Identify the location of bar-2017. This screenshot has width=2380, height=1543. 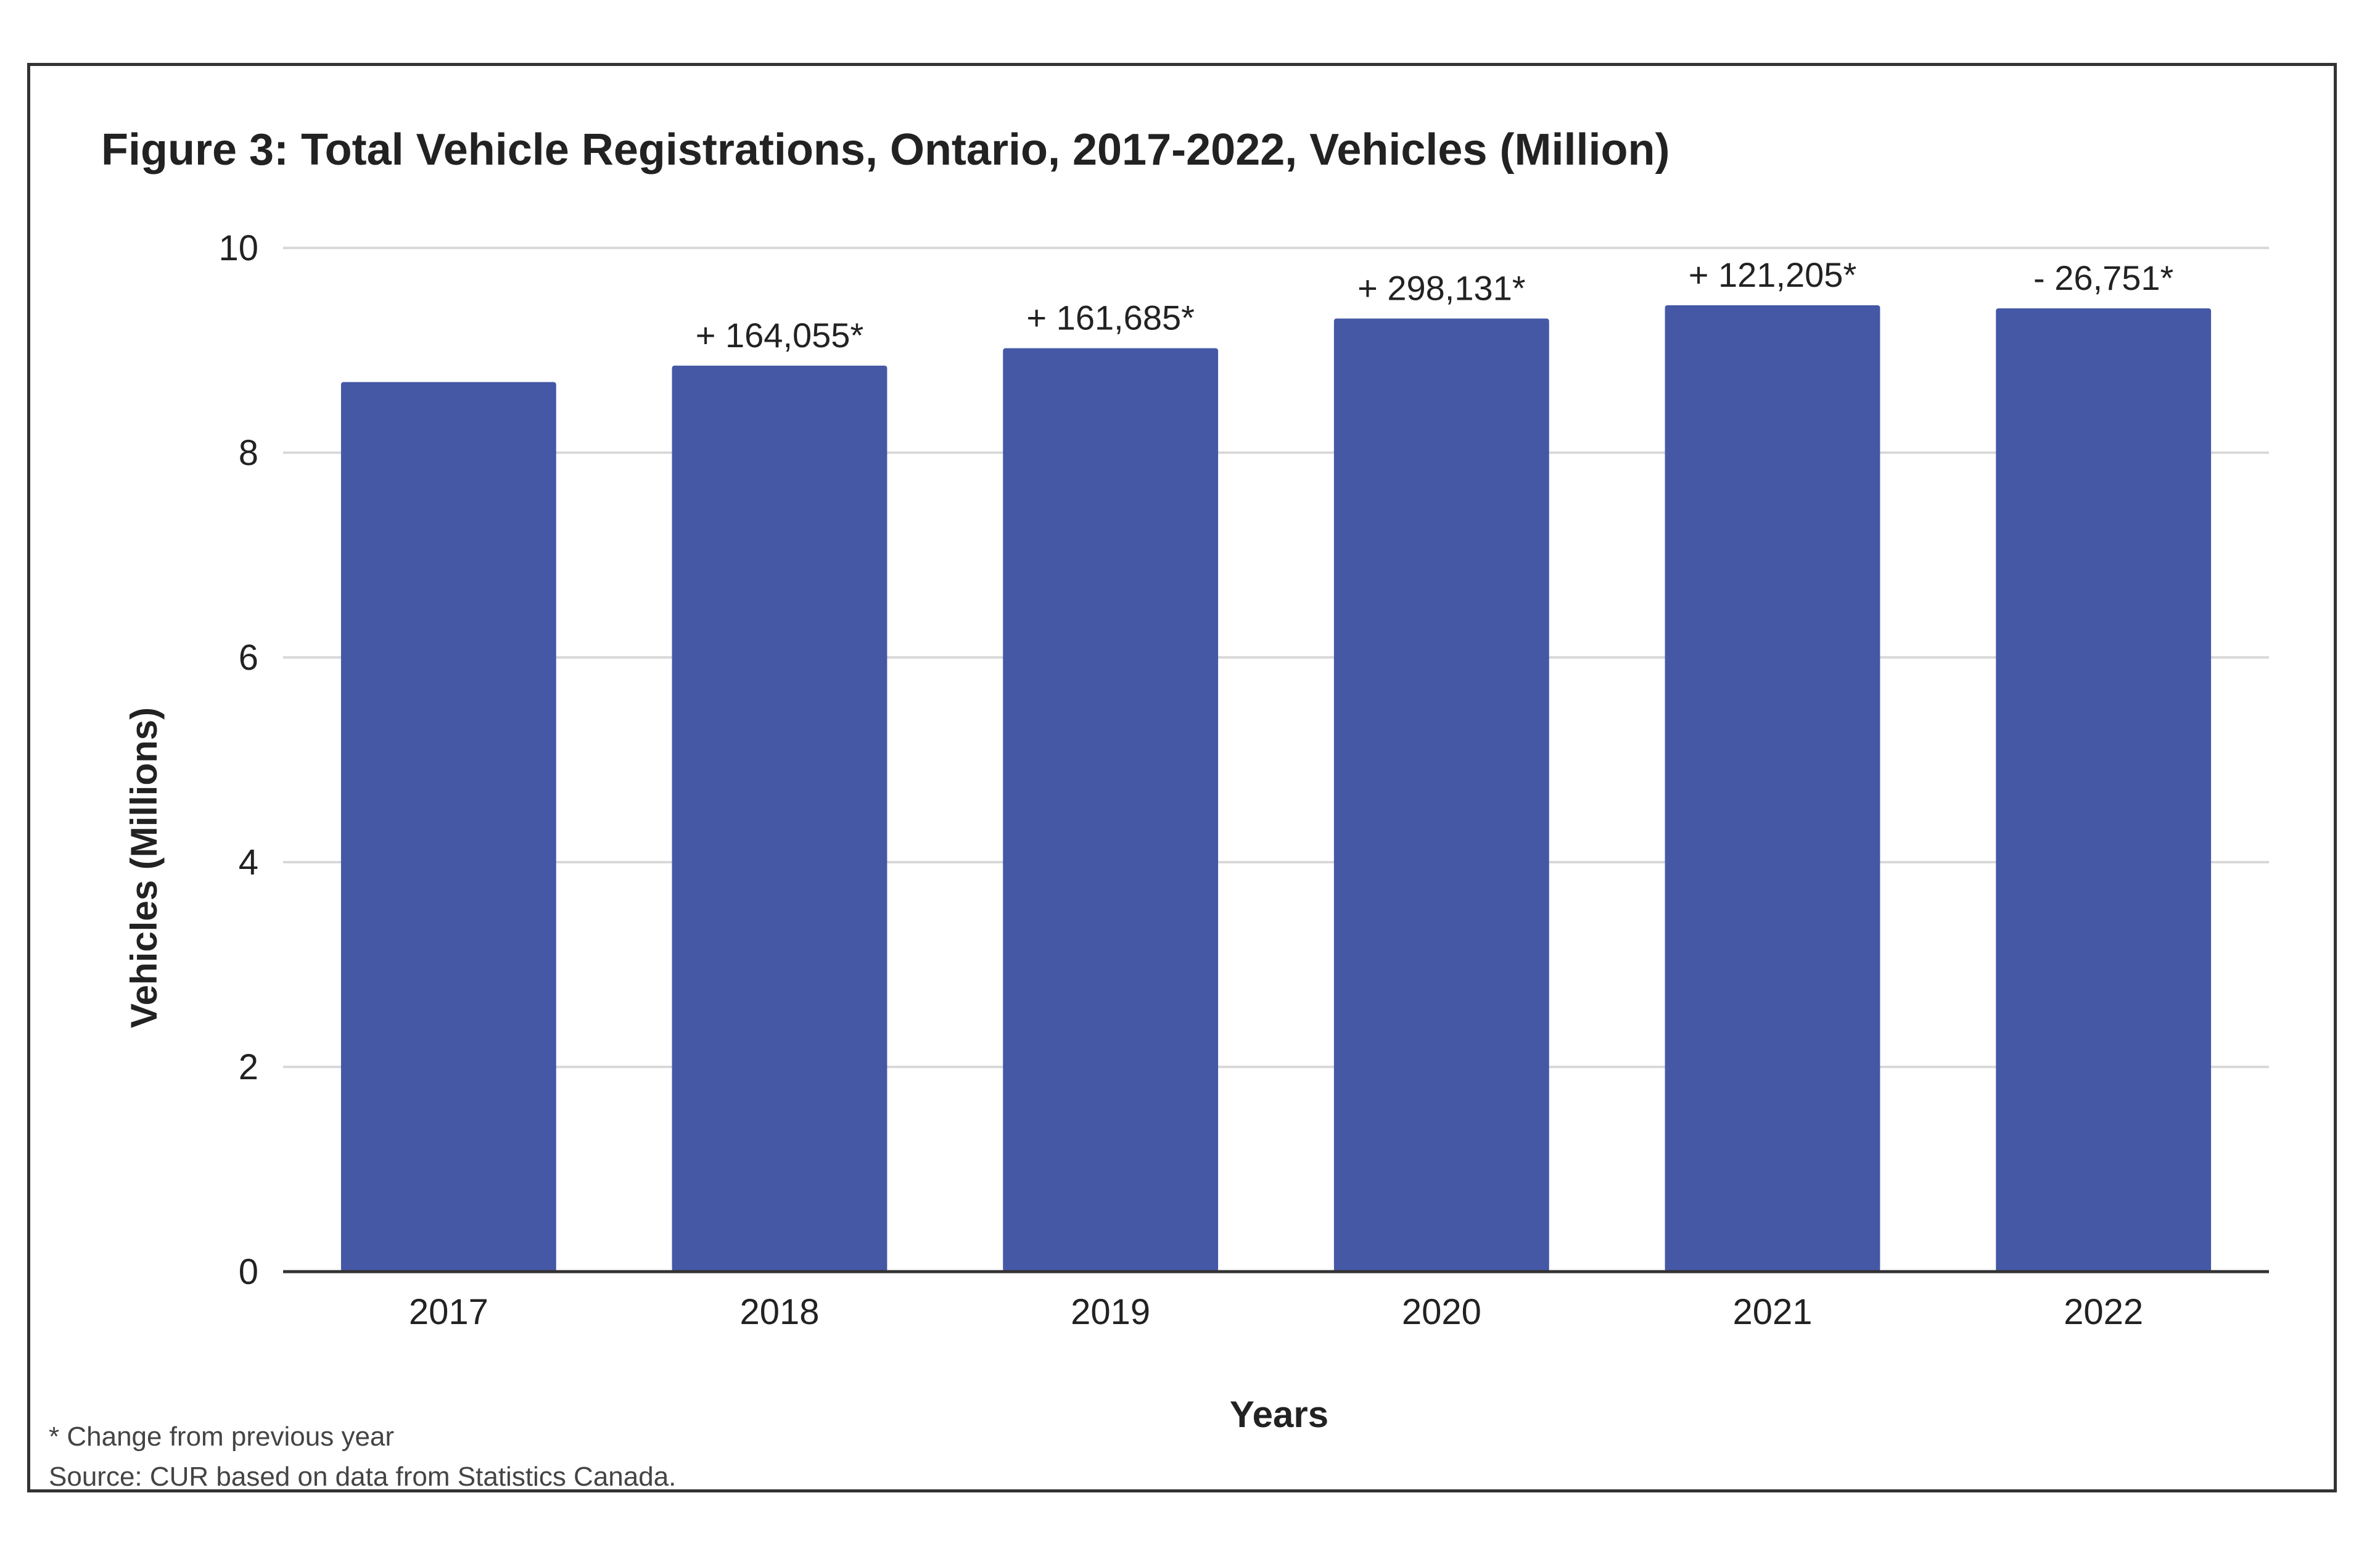
(448, 827).